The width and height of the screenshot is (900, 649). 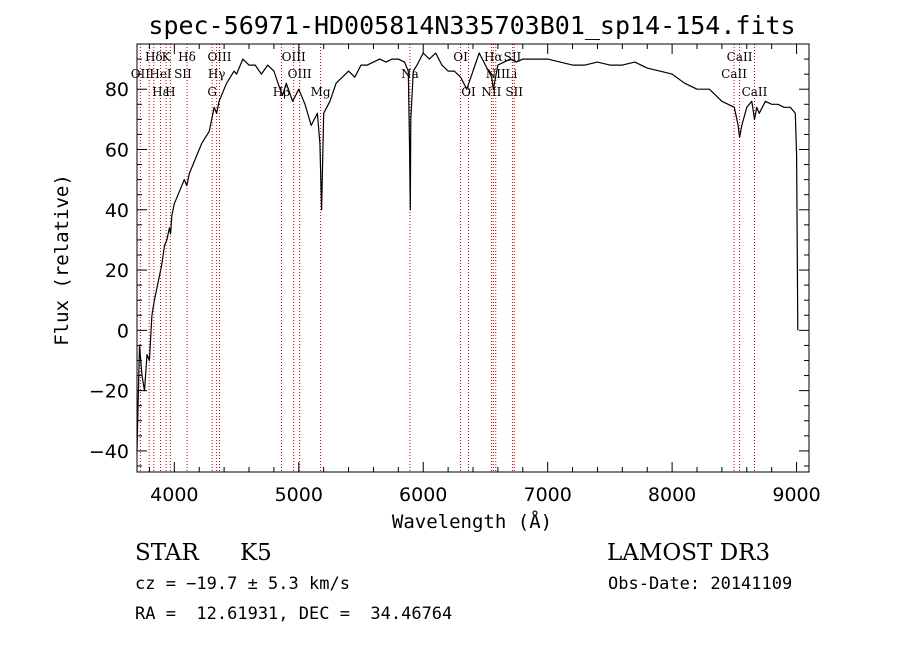 What do you see at coordinates (472, 521) in the screenshot?
I see `x-axis-label: Wavelength (Å)` at bounding box center [472, 521].